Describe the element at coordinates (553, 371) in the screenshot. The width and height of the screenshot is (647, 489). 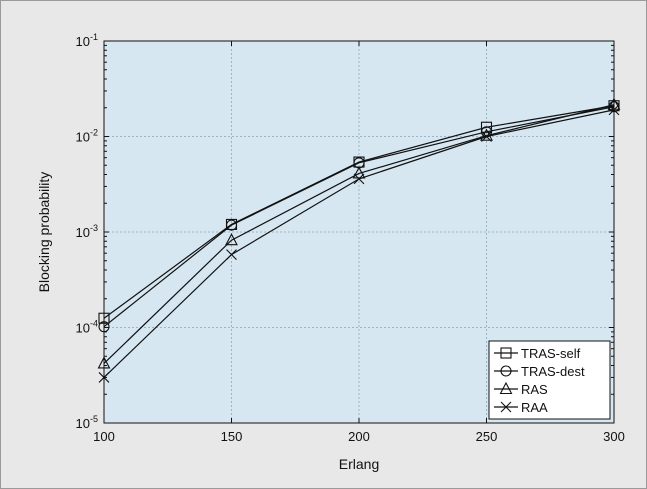
I see `legend-label: TRAS-dest` at that location.